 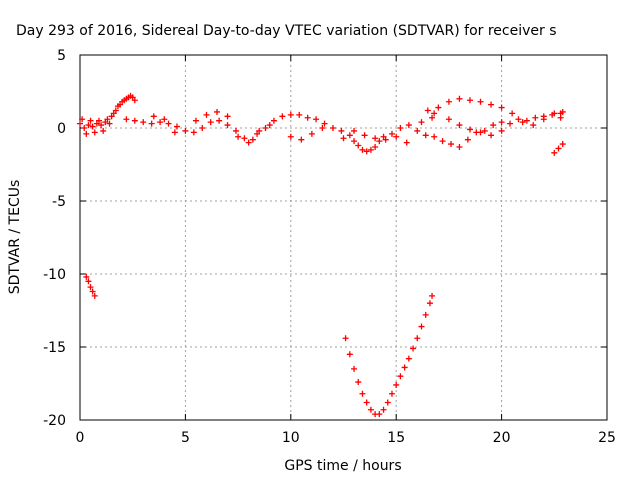 I want to click on y-tick-label: -10, so click(x=54, y=275).